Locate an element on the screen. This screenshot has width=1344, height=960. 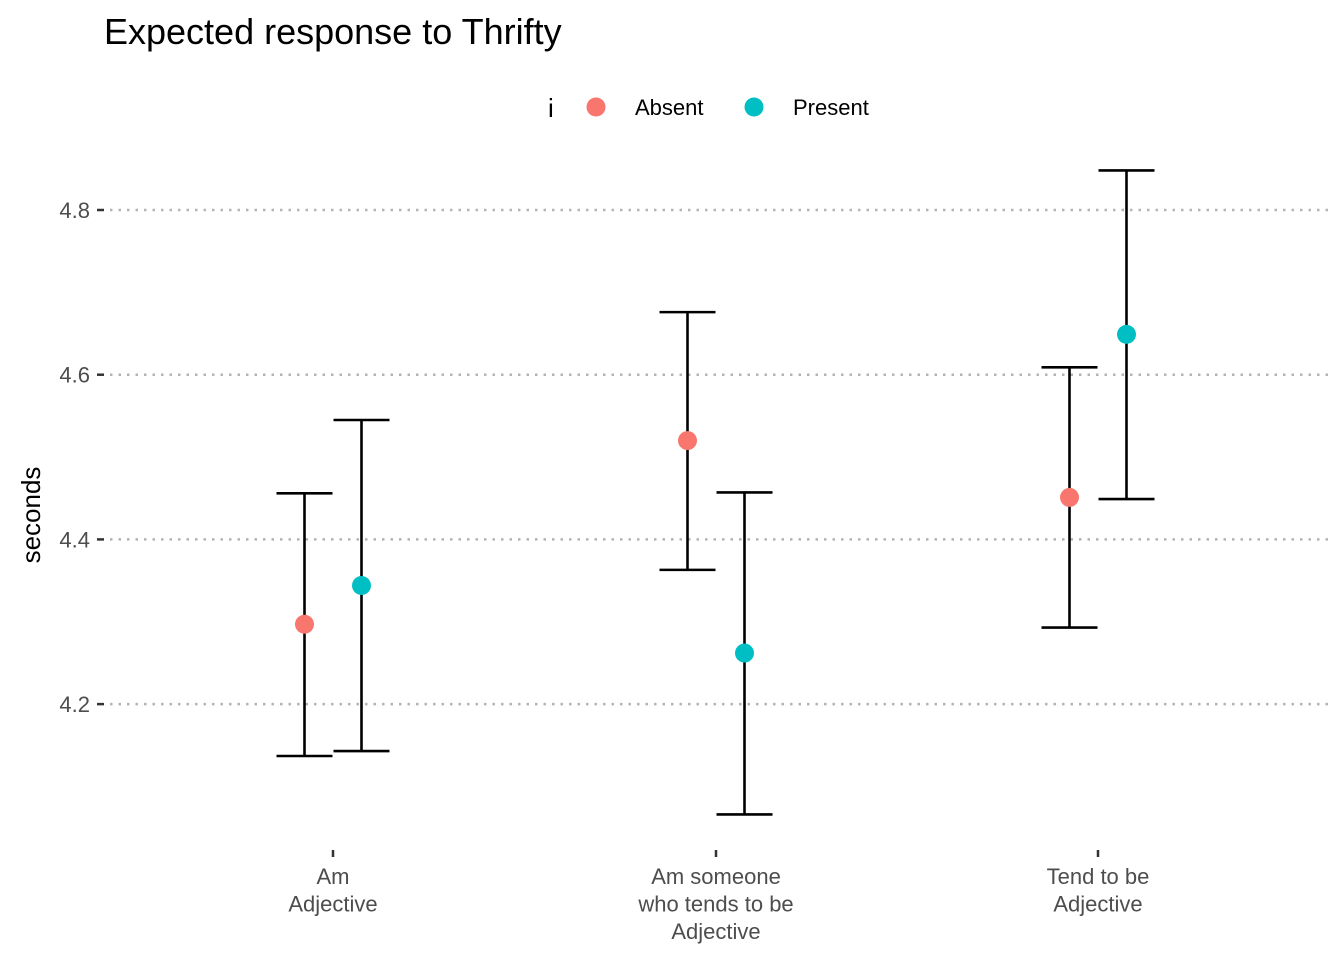
legend-key-absent is located at coordinates (596, 107).